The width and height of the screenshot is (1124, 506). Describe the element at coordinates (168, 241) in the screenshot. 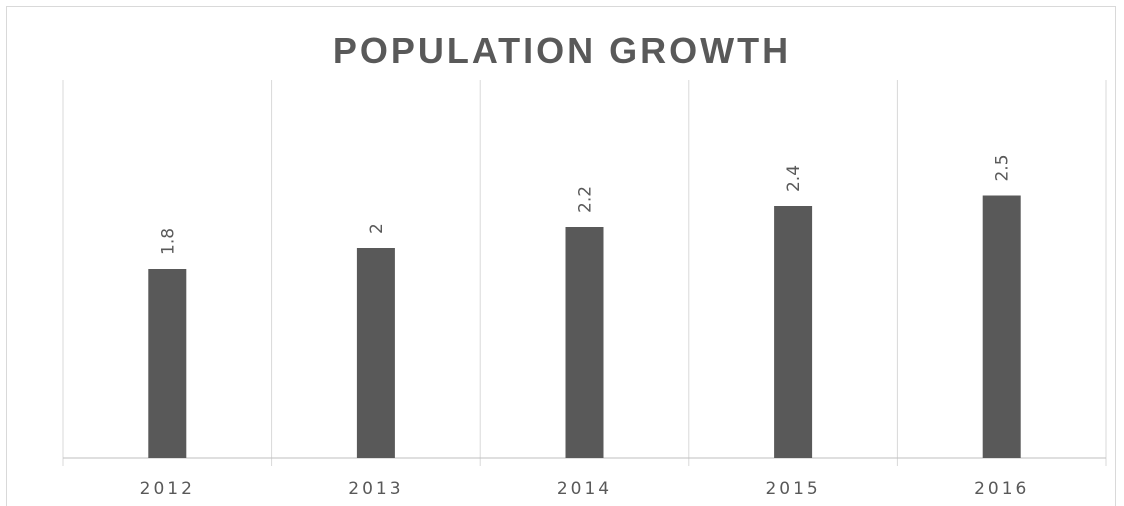

I see `data-label-2012: 1.8` at that location.